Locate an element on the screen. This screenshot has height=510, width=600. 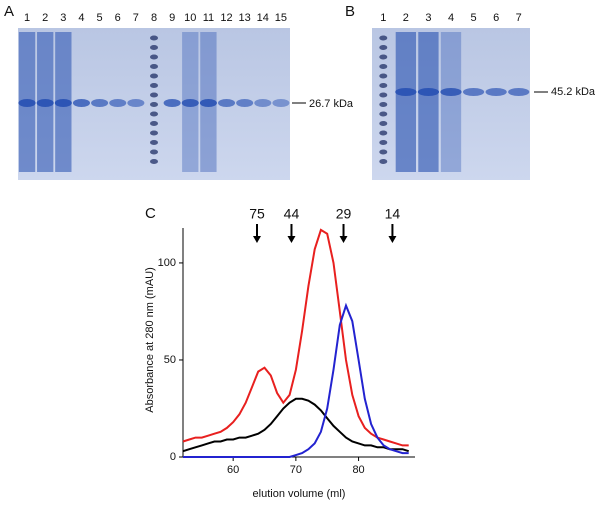
lane-label: 12 is located at coordinates (226, 18).